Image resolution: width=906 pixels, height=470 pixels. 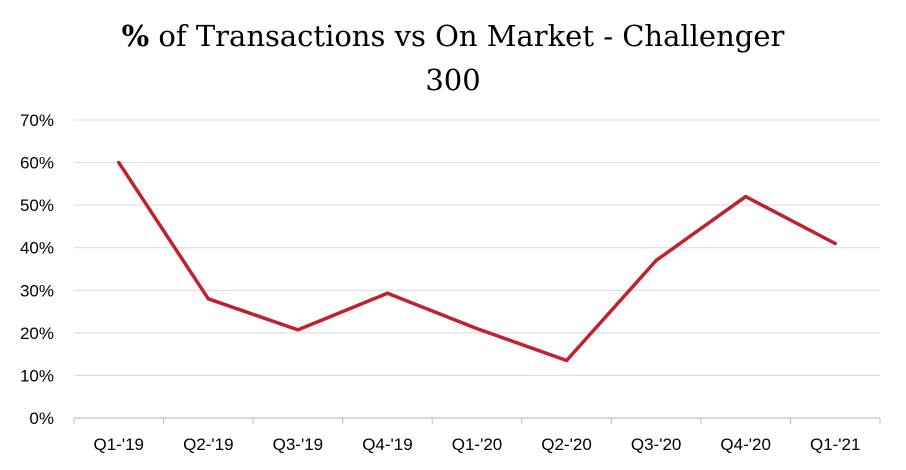 I want to click on x-tick-label: Q4-'20, so click(x=745, y=444).